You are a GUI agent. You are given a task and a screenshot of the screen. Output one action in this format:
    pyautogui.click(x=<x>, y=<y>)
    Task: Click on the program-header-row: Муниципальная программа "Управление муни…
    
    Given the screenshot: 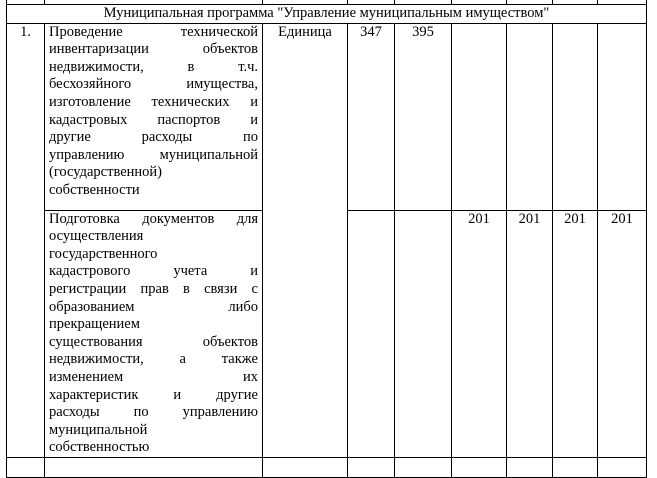 What is the action you would take?
    pyautogui.click(x=326, y=14)
    